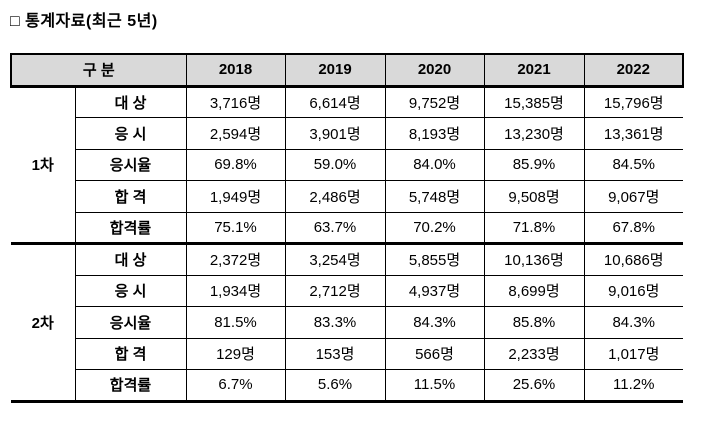 The image size is (704, 426). Describe the element at coordinates (235, 259) in the screenshot. I see `value-cell: 2,372명` at that location.